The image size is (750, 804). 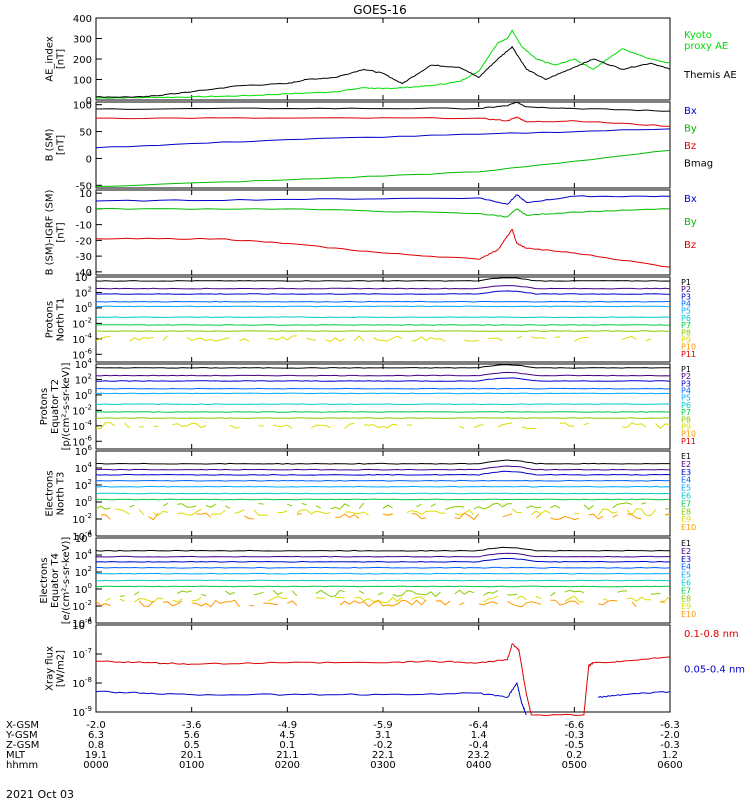 What do you see at coordinates (670, 725) in the screenshot?
I see `ephemeris-value: -6.3` at bounding box center [670, 725].